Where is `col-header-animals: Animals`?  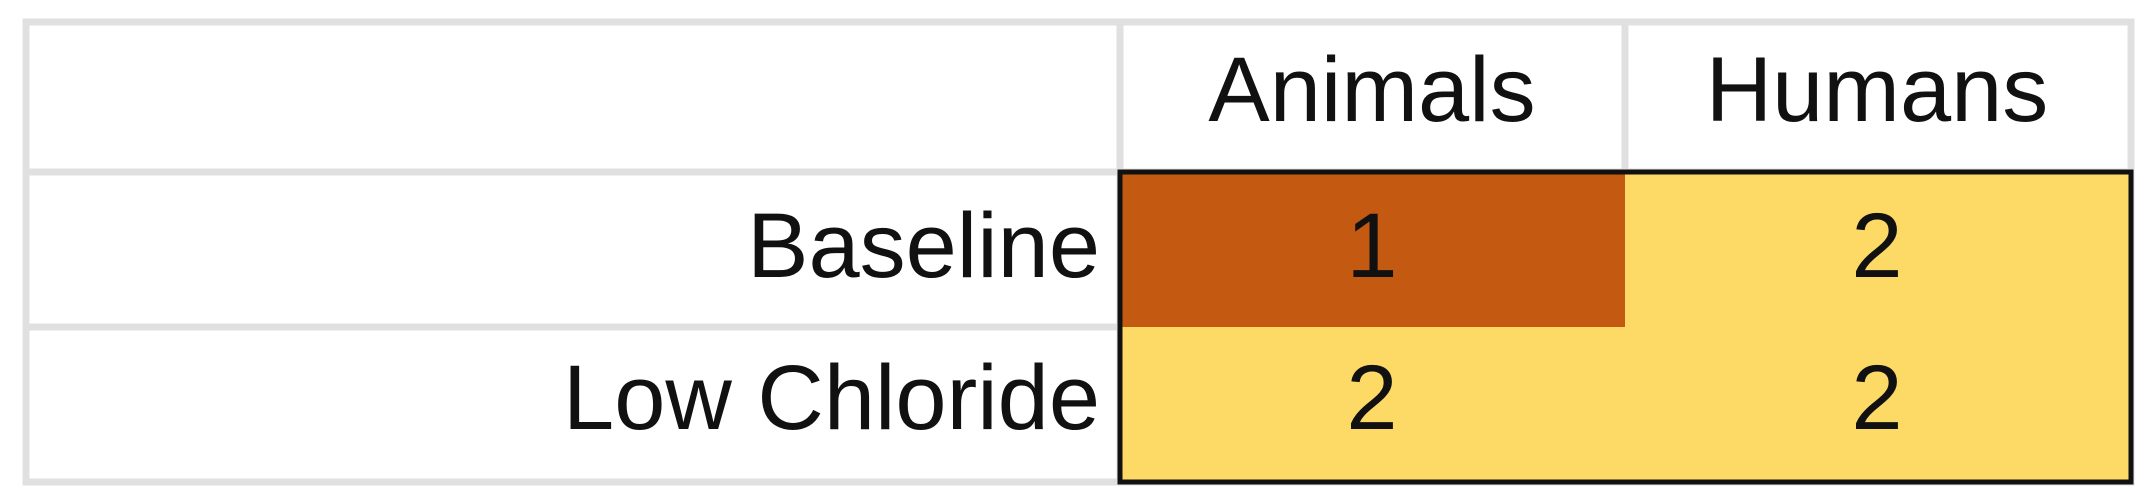
col-header-animals: Animals is located at coordinates (1371, 90).